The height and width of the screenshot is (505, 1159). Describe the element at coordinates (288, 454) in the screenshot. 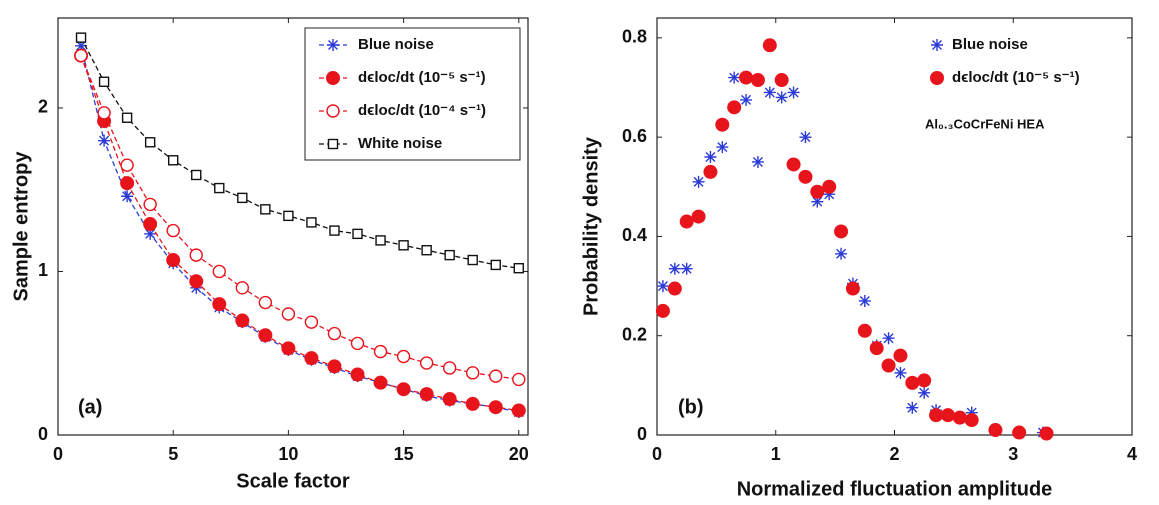

I see `x-tick-label: 10` at that location.